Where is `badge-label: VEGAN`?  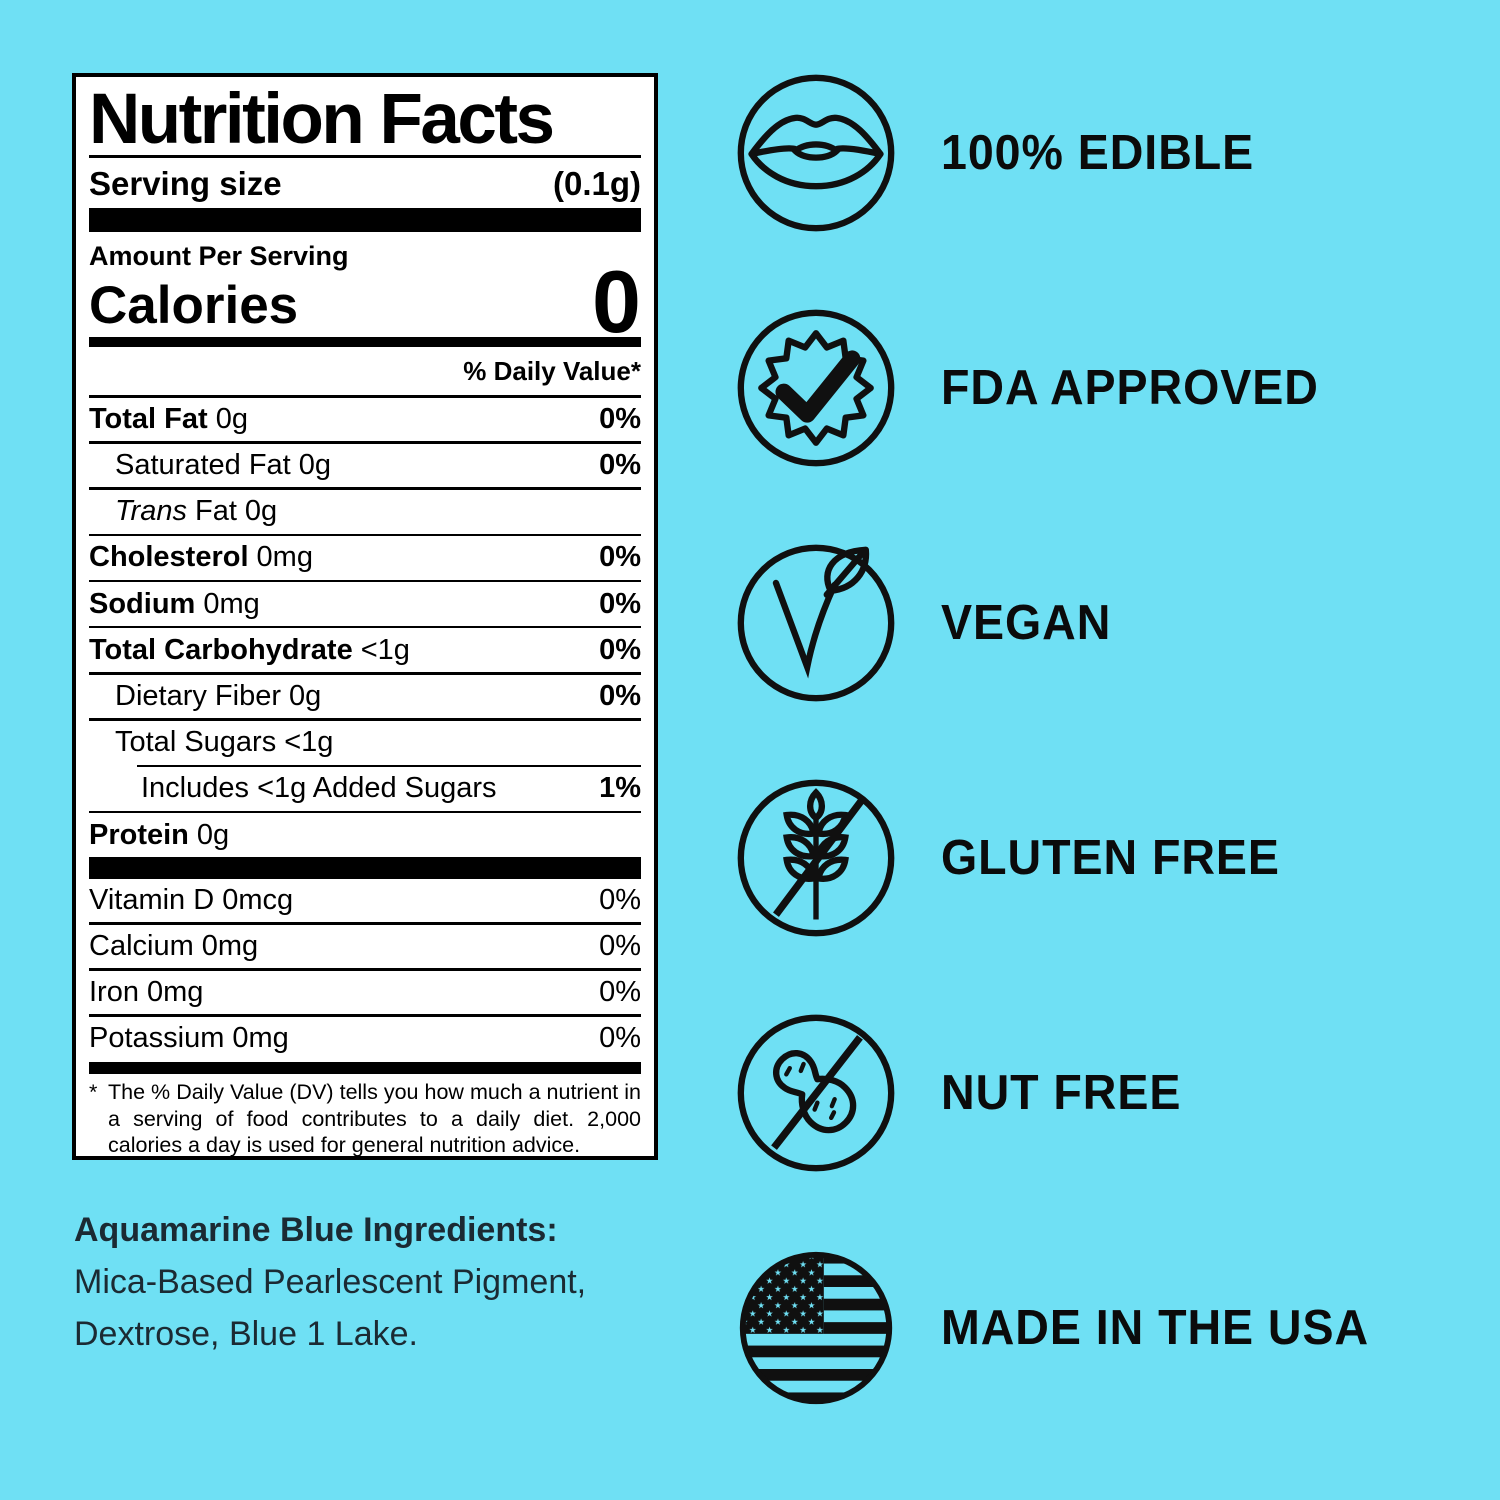
badge-label: VEGAN is located at coordinates (1026, 623).